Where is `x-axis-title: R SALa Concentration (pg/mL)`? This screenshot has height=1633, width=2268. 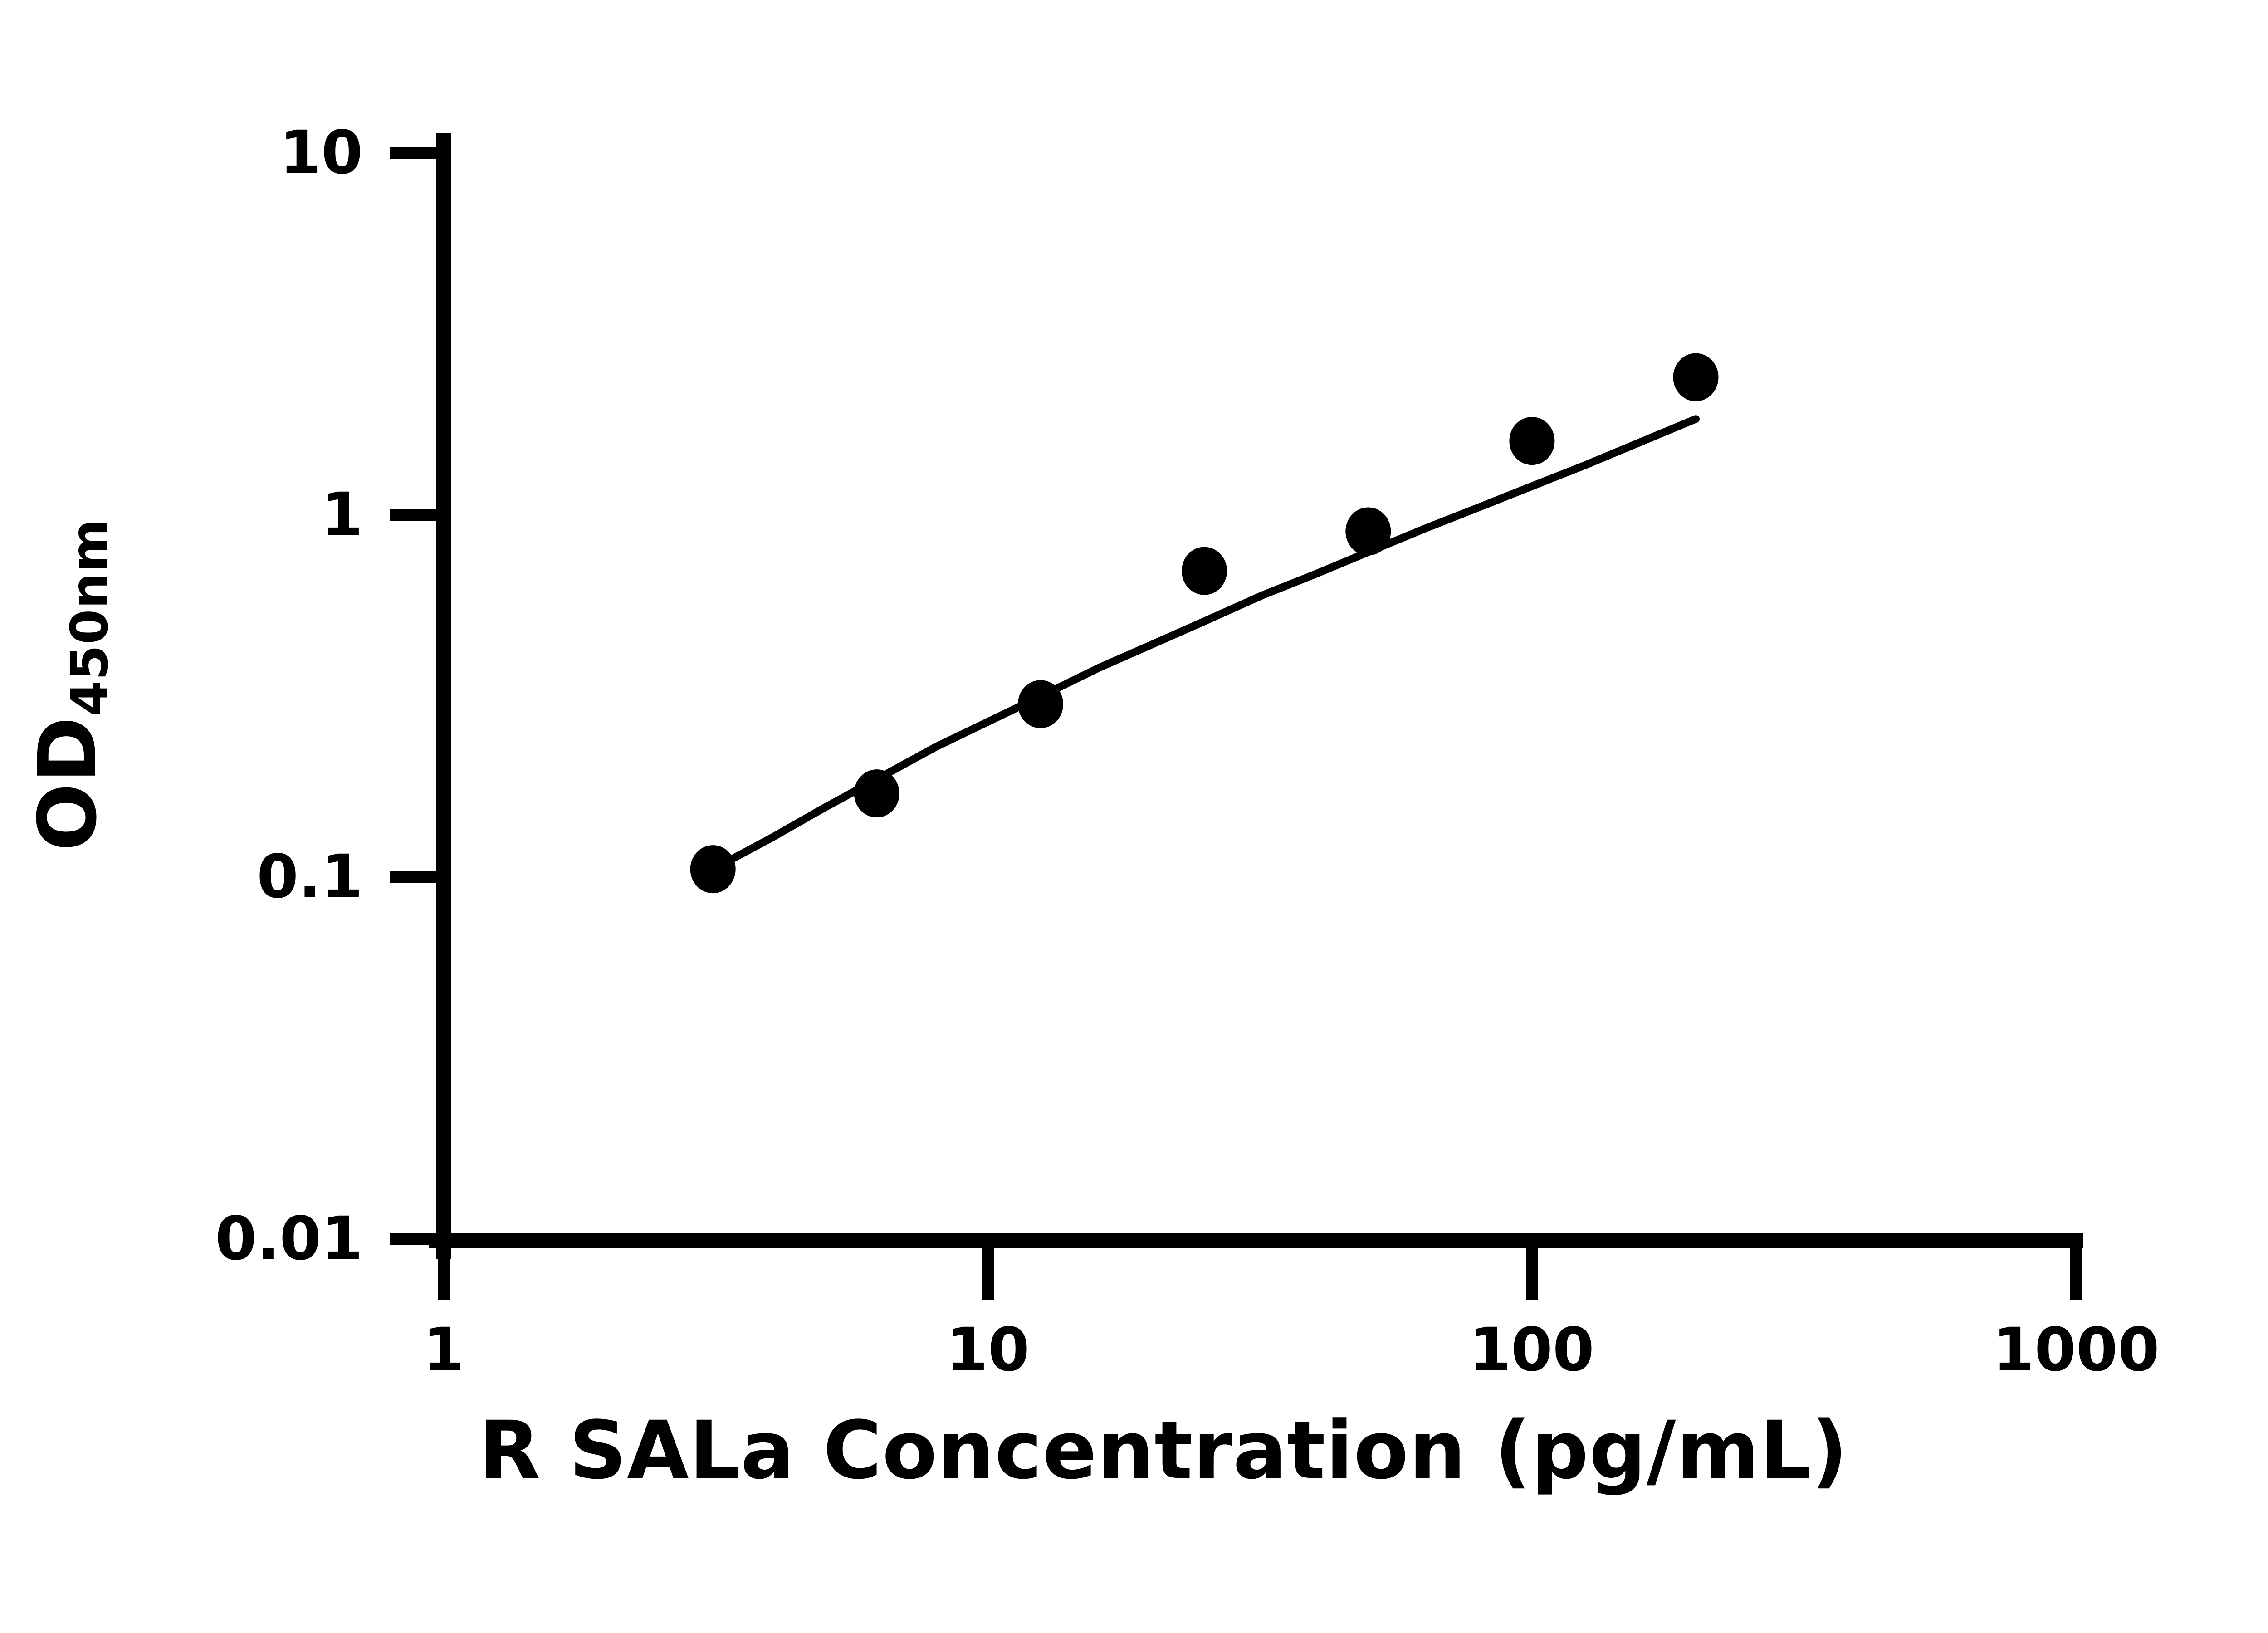 x-axis-title: R SALa Concentration (pg/mL) is located at coordinates (1163, 1450).